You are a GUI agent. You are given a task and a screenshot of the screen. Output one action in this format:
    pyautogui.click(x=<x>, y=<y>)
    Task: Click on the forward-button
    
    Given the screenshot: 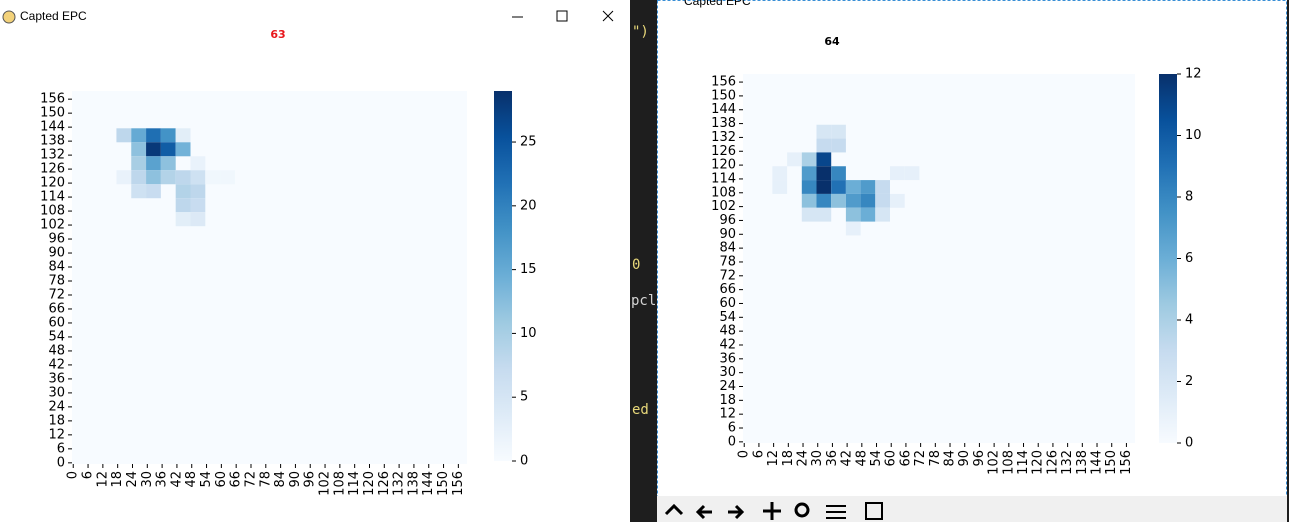 What is the action you would take?
    pyautogui.click(x=736, y=512)
    